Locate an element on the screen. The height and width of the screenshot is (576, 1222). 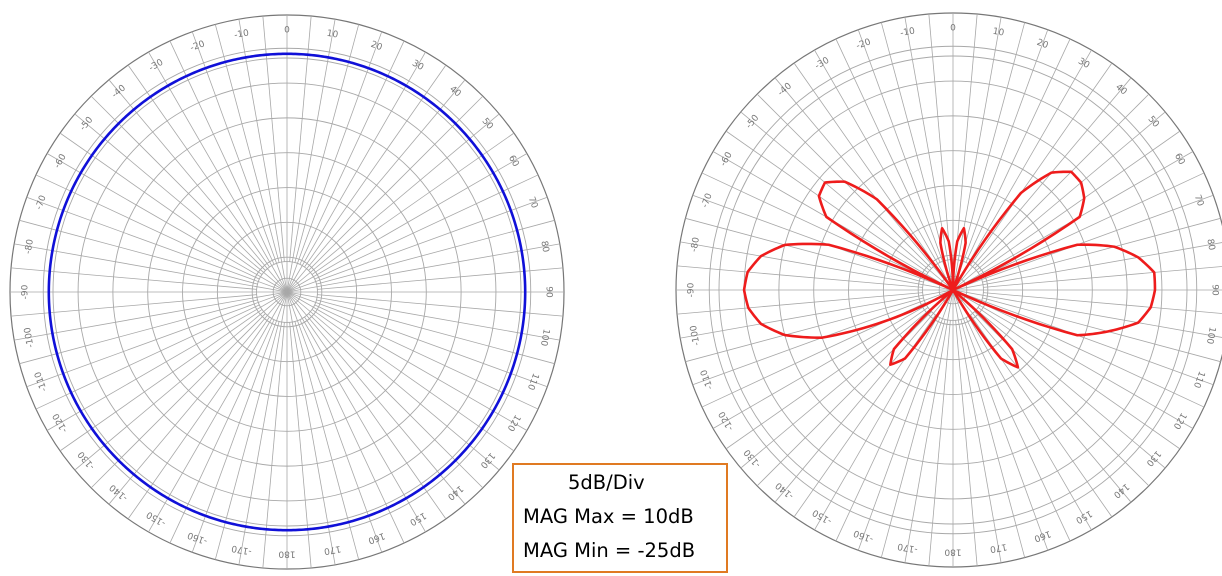
right-angle-tick-label: 170 is located at coordinates (998, 547).